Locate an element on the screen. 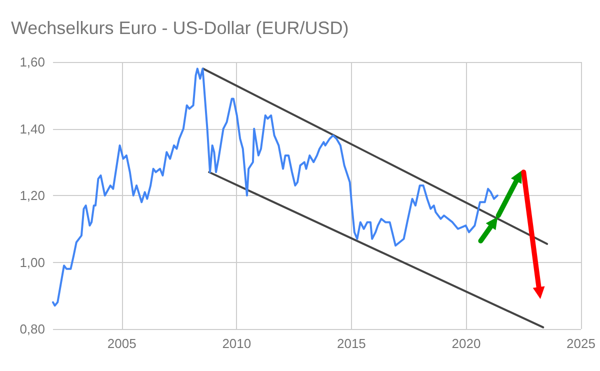 This screenshot has width=600, height=371. x-tick-label: 2005 is located at coordinates (121, 343).